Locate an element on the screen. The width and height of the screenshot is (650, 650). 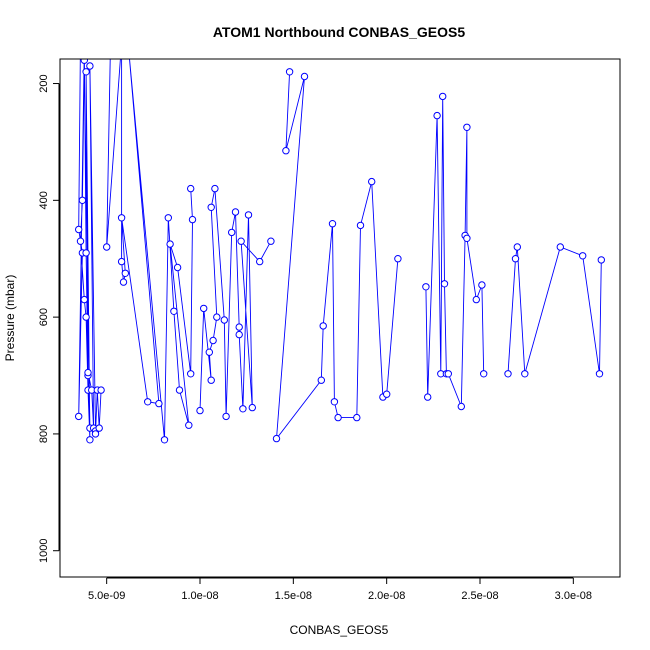
x-tick-label: 1.5e-08 is located at coordinates (293, 596).